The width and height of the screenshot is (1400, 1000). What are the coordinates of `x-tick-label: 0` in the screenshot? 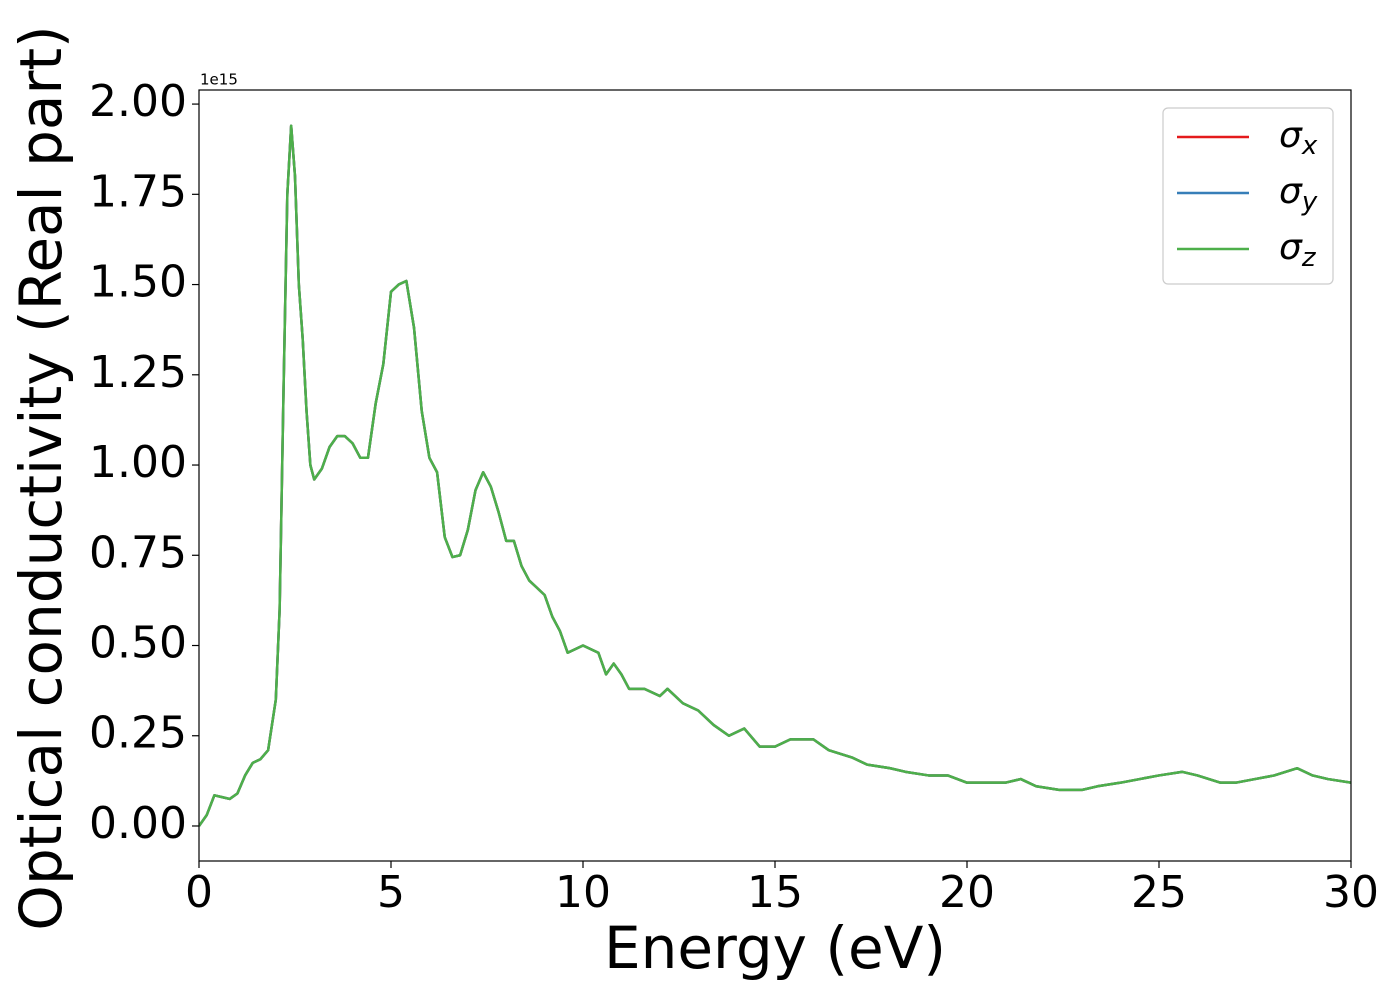 It's located at (199, 892).